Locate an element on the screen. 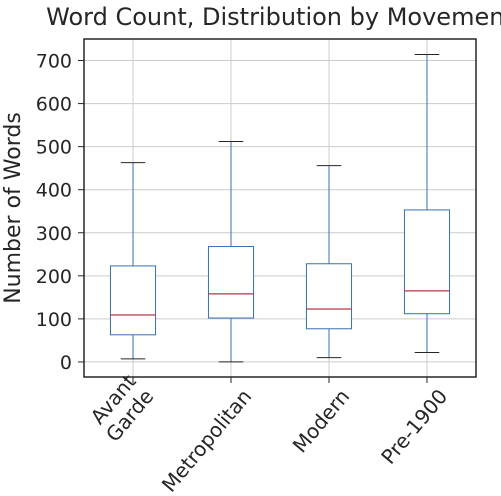 The image size is (501, 496). chart-title: Word Count, Distribution by Movement is located at coordinates (273, 17).